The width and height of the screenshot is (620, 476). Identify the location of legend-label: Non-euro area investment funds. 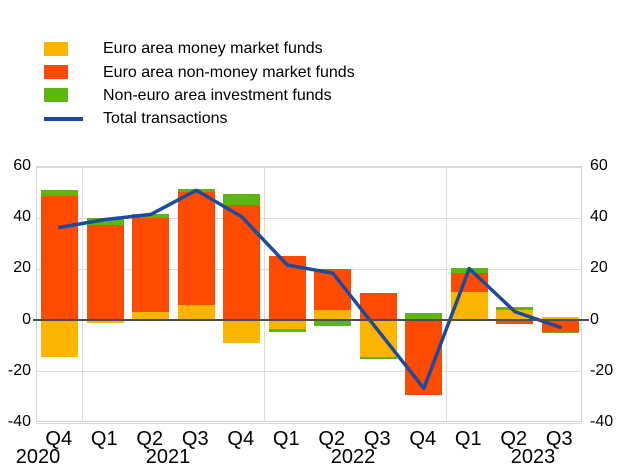
(217, 95).